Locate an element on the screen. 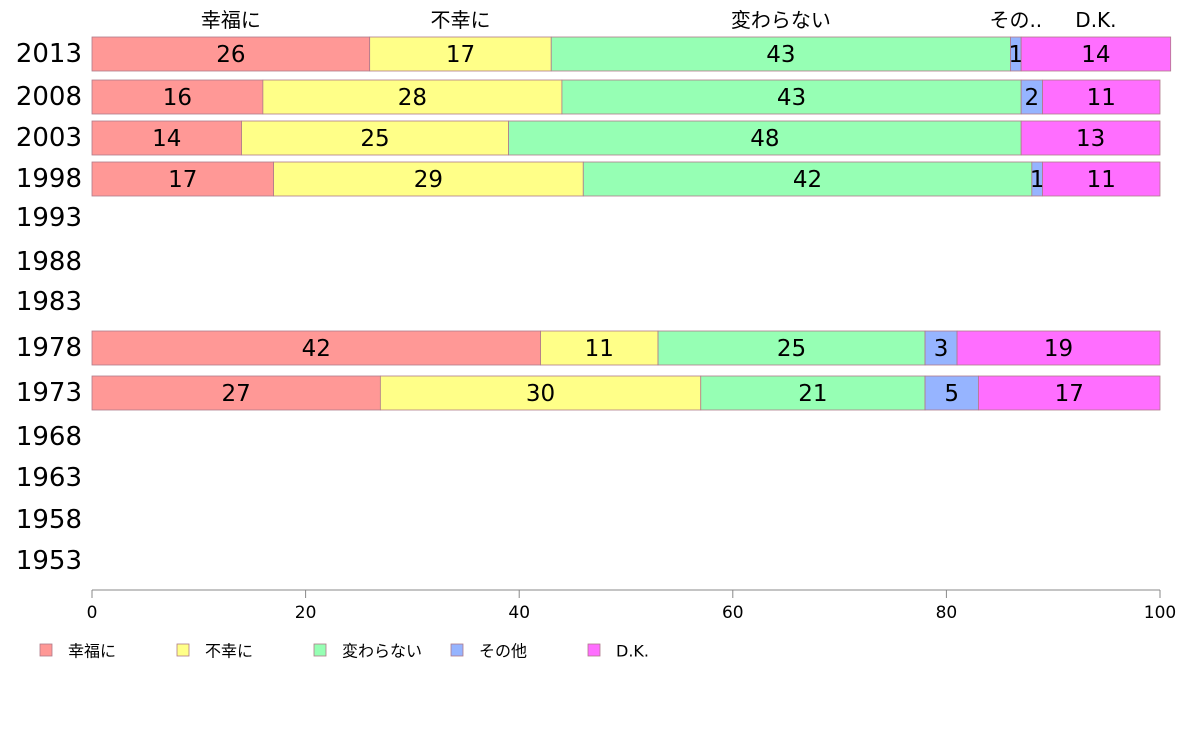 The width and height of the screenshot is (1188, 736). y-label-2013: 2013 is located at coordinates (49, 54).